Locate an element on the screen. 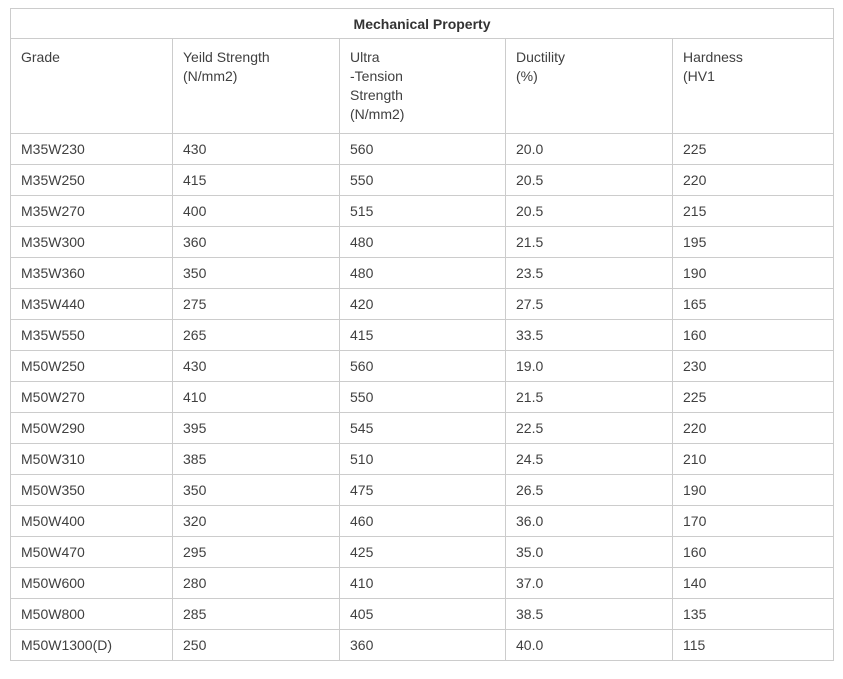 This screenshot has height=679, width=843. table-cell: 140 is located at coordinates (753, 583).